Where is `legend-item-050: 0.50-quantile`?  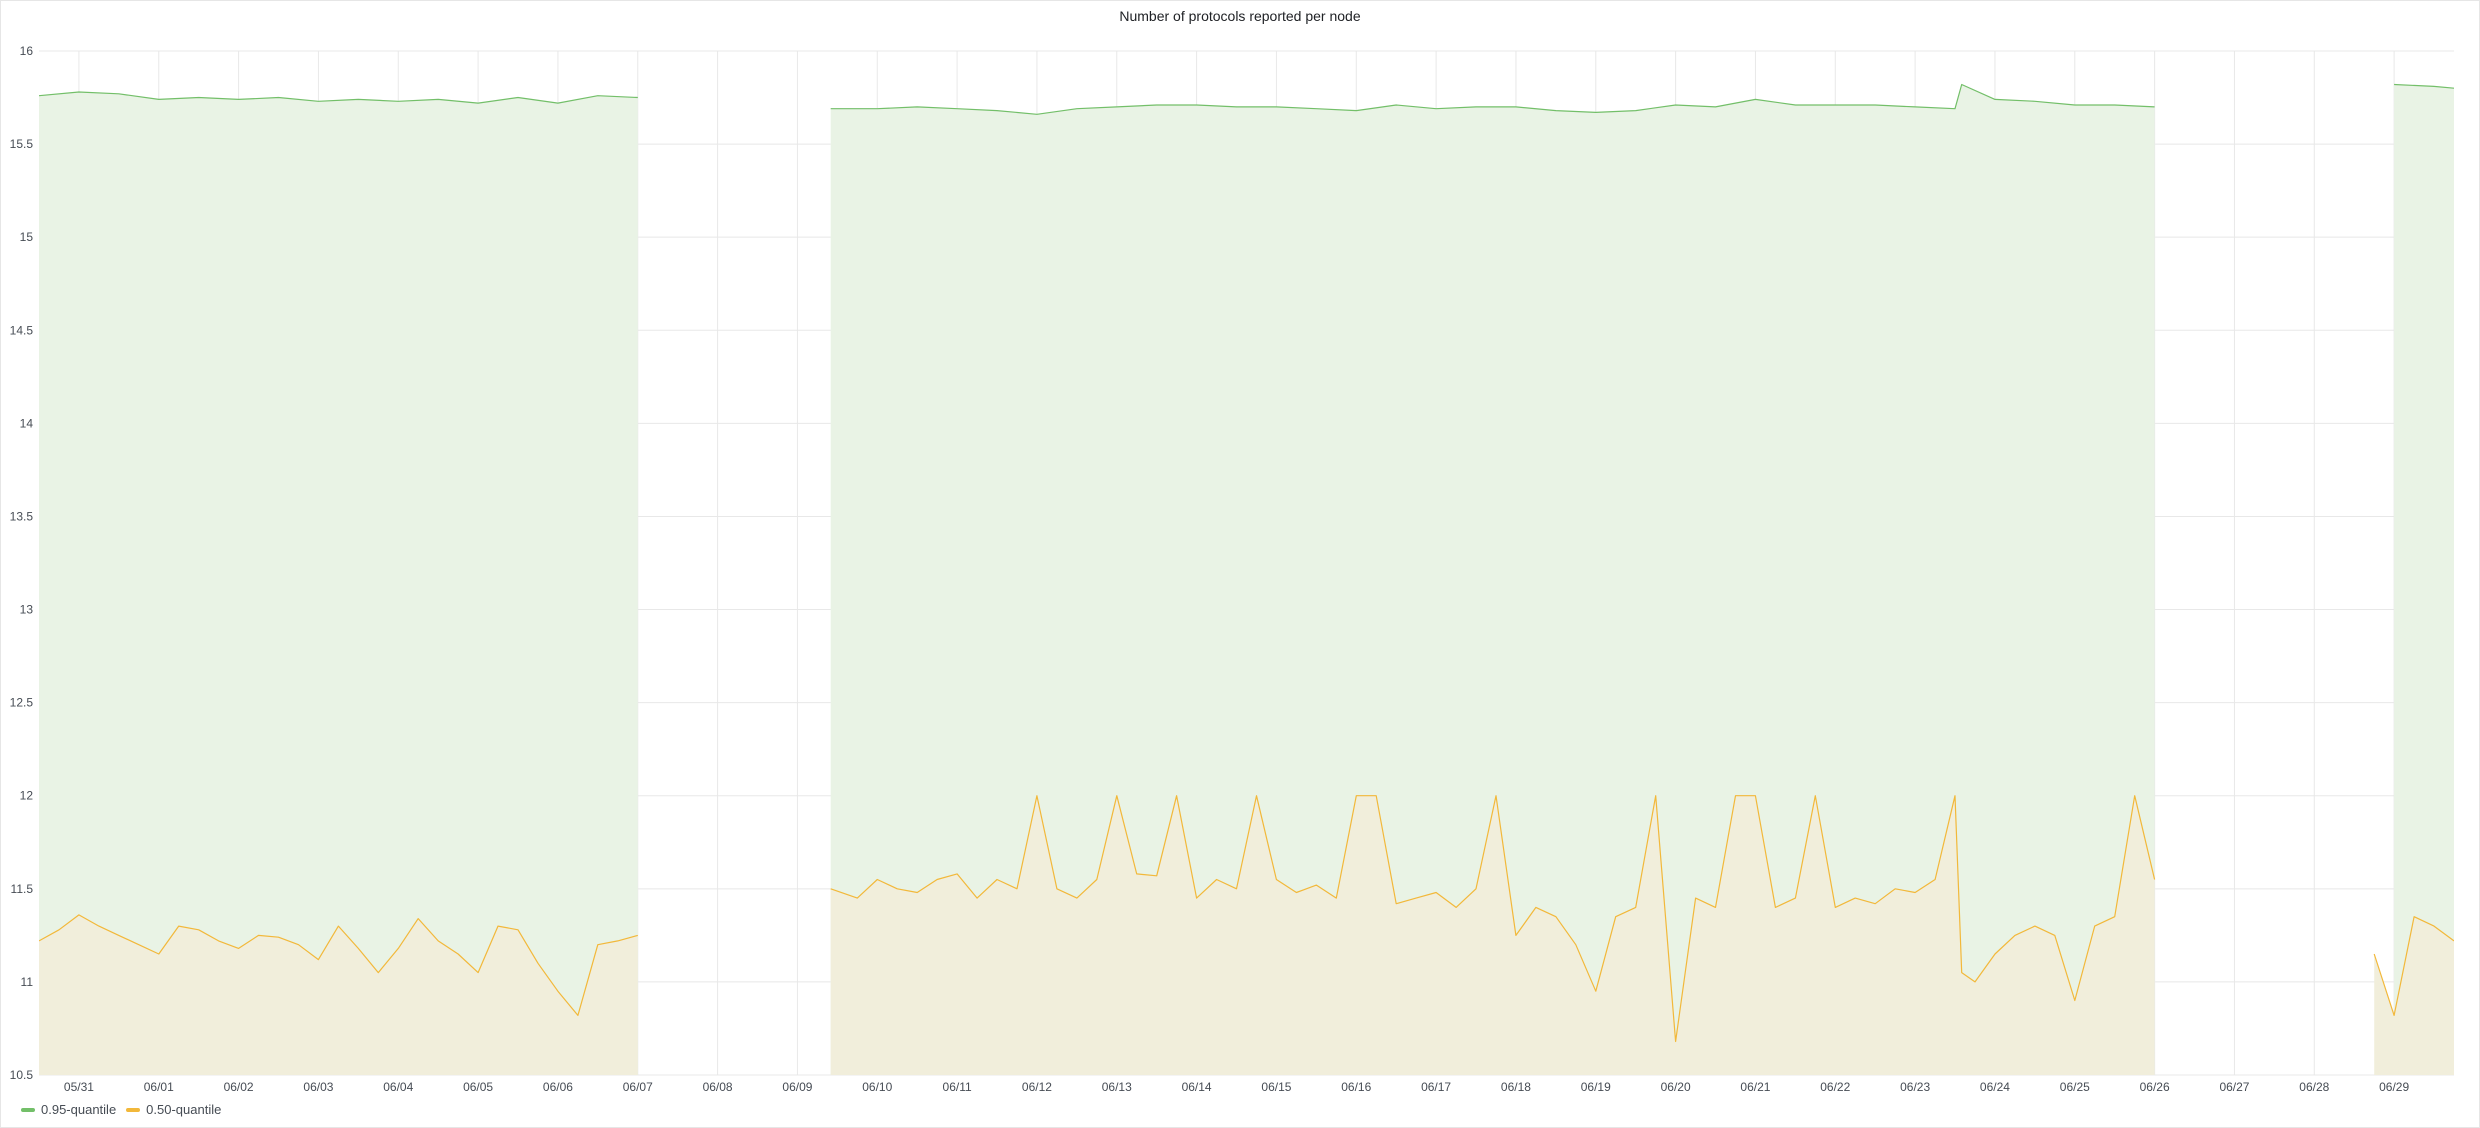 legend-item-050: 0.50-quantile is located at coordinates (173, 1109).